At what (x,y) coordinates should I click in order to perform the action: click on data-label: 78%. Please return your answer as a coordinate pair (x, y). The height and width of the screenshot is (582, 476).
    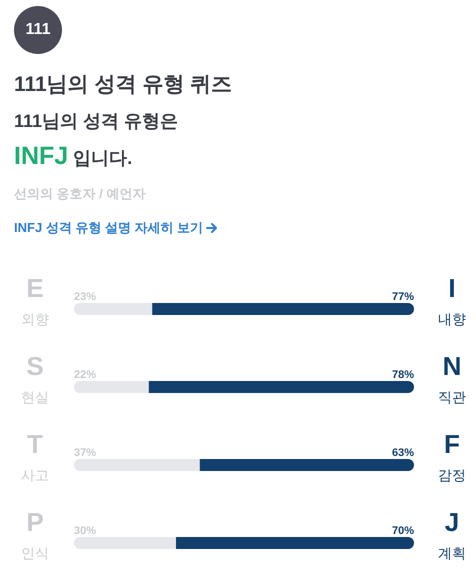
    Looking at the image, I should click on (403, 375).